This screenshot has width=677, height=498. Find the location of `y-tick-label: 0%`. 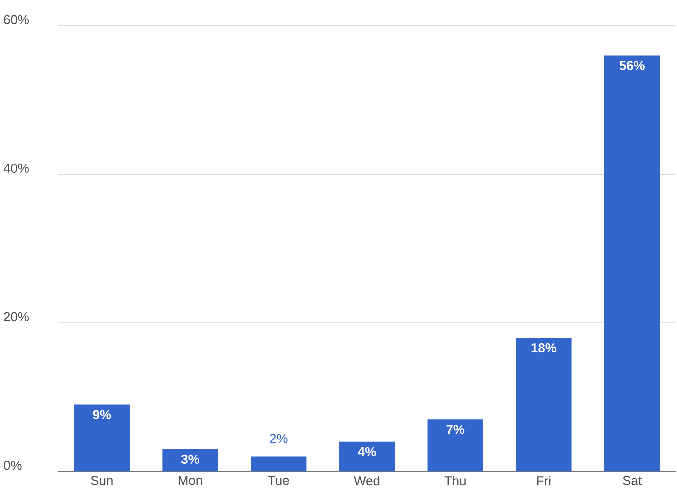

y-tick-label: 0% is located at coordinates (13, 465).